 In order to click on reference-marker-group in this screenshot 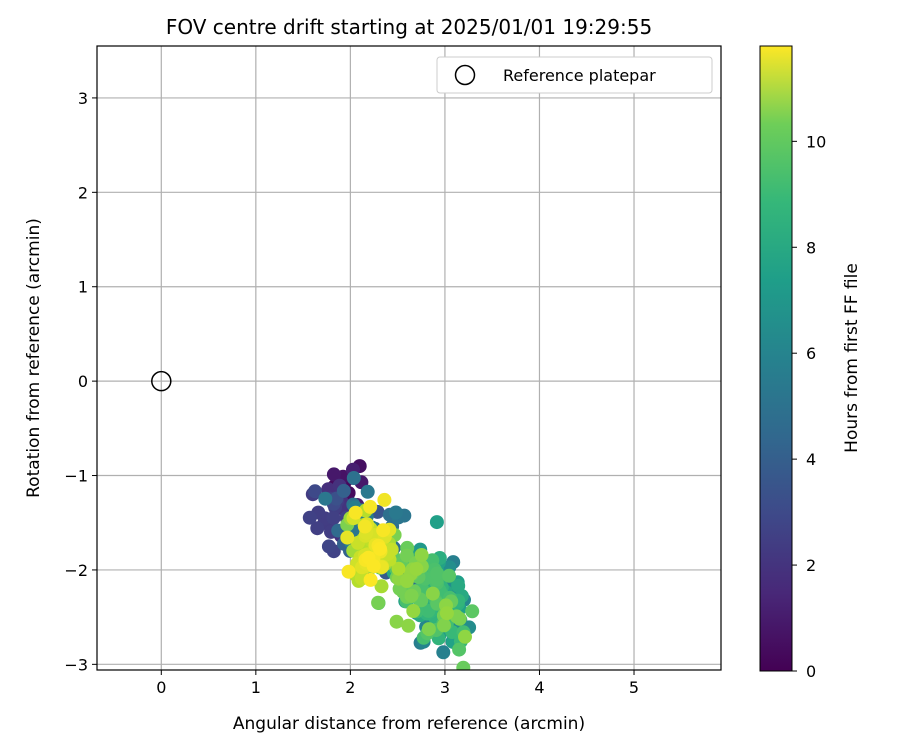, I will do `click(161, 381)`.